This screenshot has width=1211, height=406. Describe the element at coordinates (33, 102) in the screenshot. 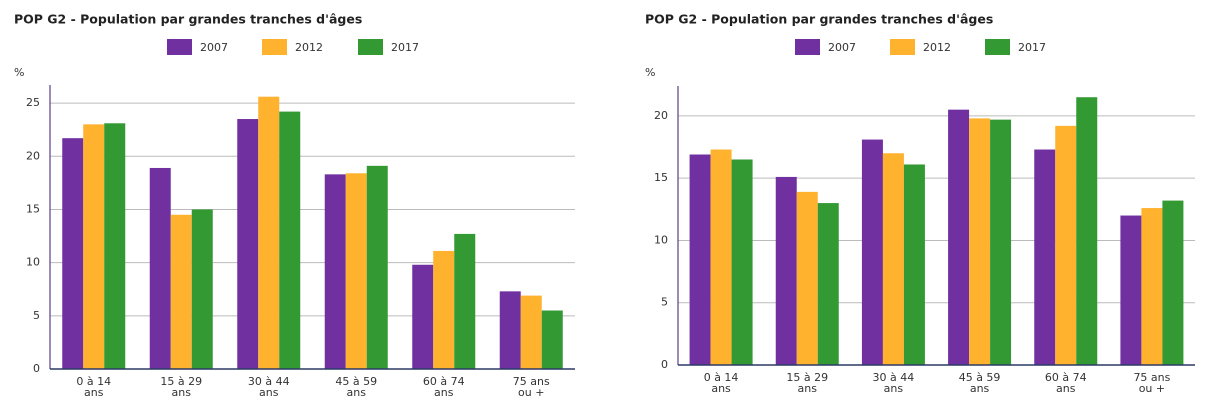

I see `y-tick-label: 25` at that location.